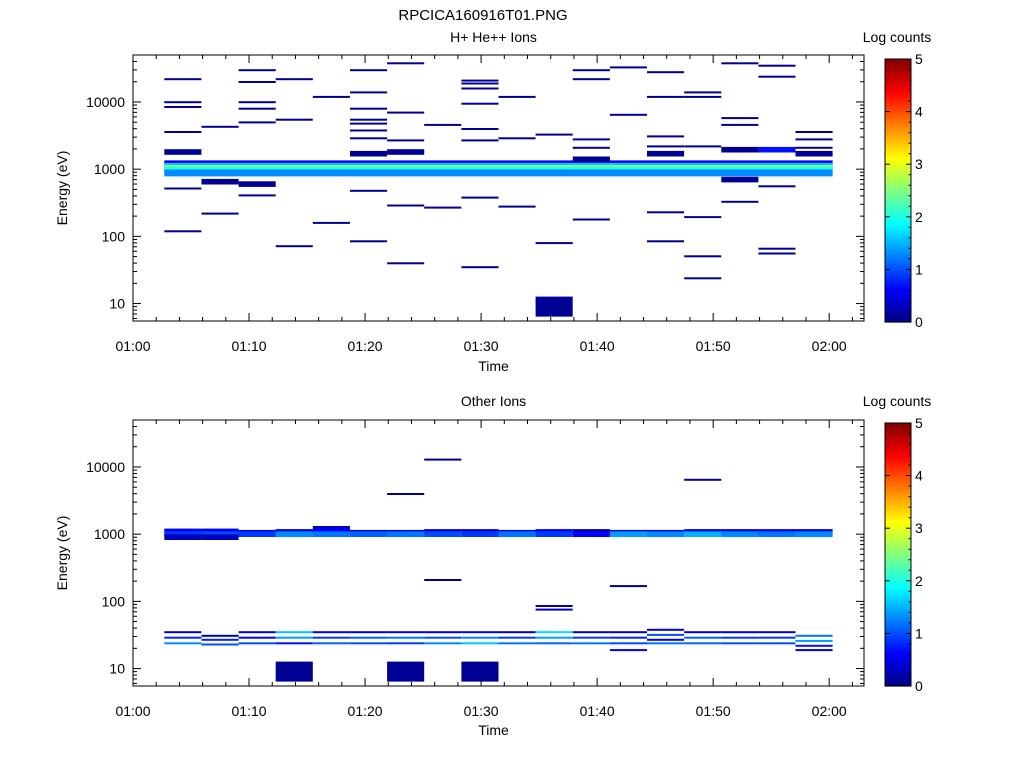  What do you see at coordinates (117, 304) in the screenshot?
I see `y-tick-label: 10` at bounding box center [117, 304].